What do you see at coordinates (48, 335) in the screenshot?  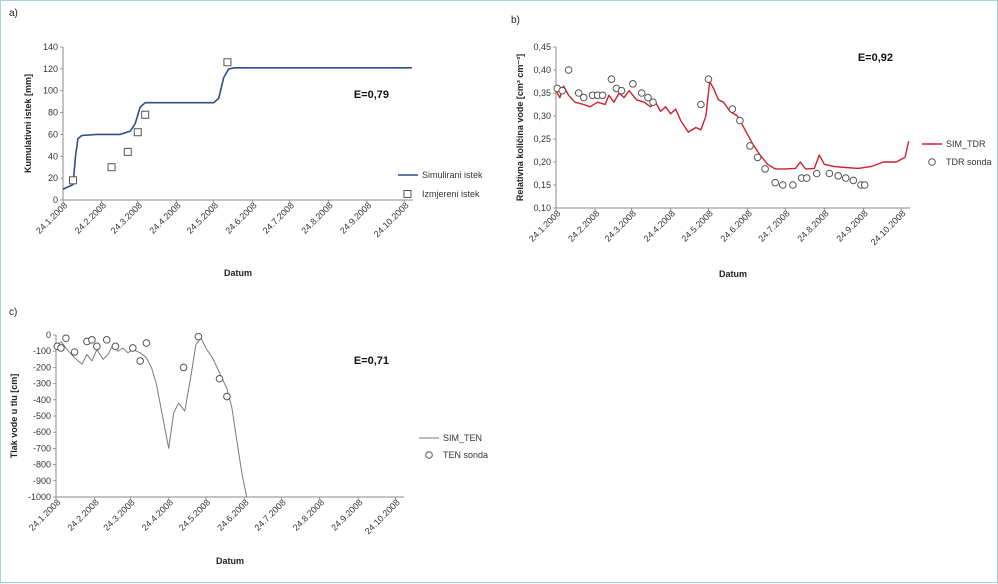 I see `y-tick-label: 0` at bounding box center [48, 335].